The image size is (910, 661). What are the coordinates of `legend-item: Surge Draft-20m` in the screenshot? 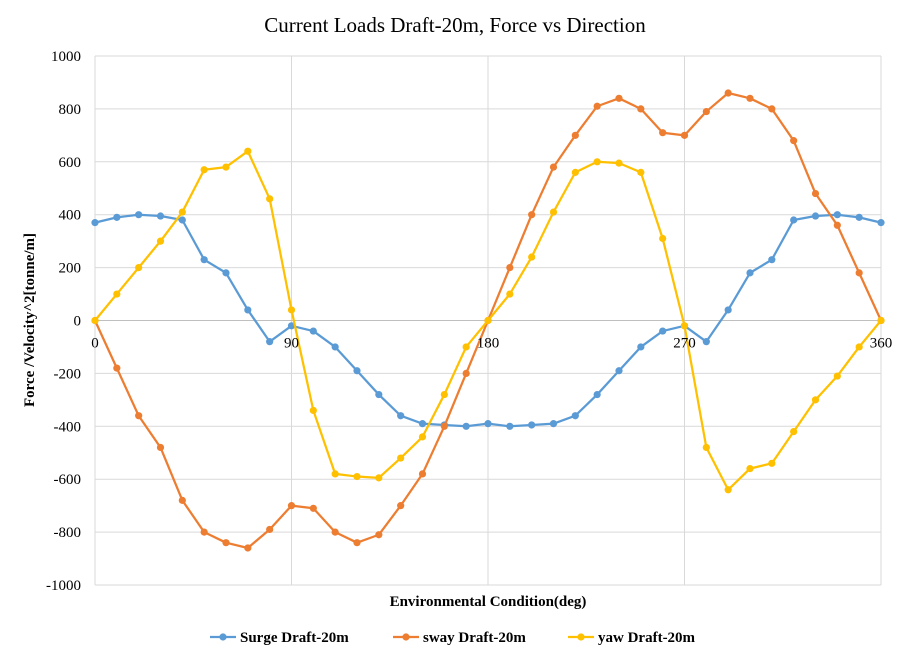 It's located at (279, 638).